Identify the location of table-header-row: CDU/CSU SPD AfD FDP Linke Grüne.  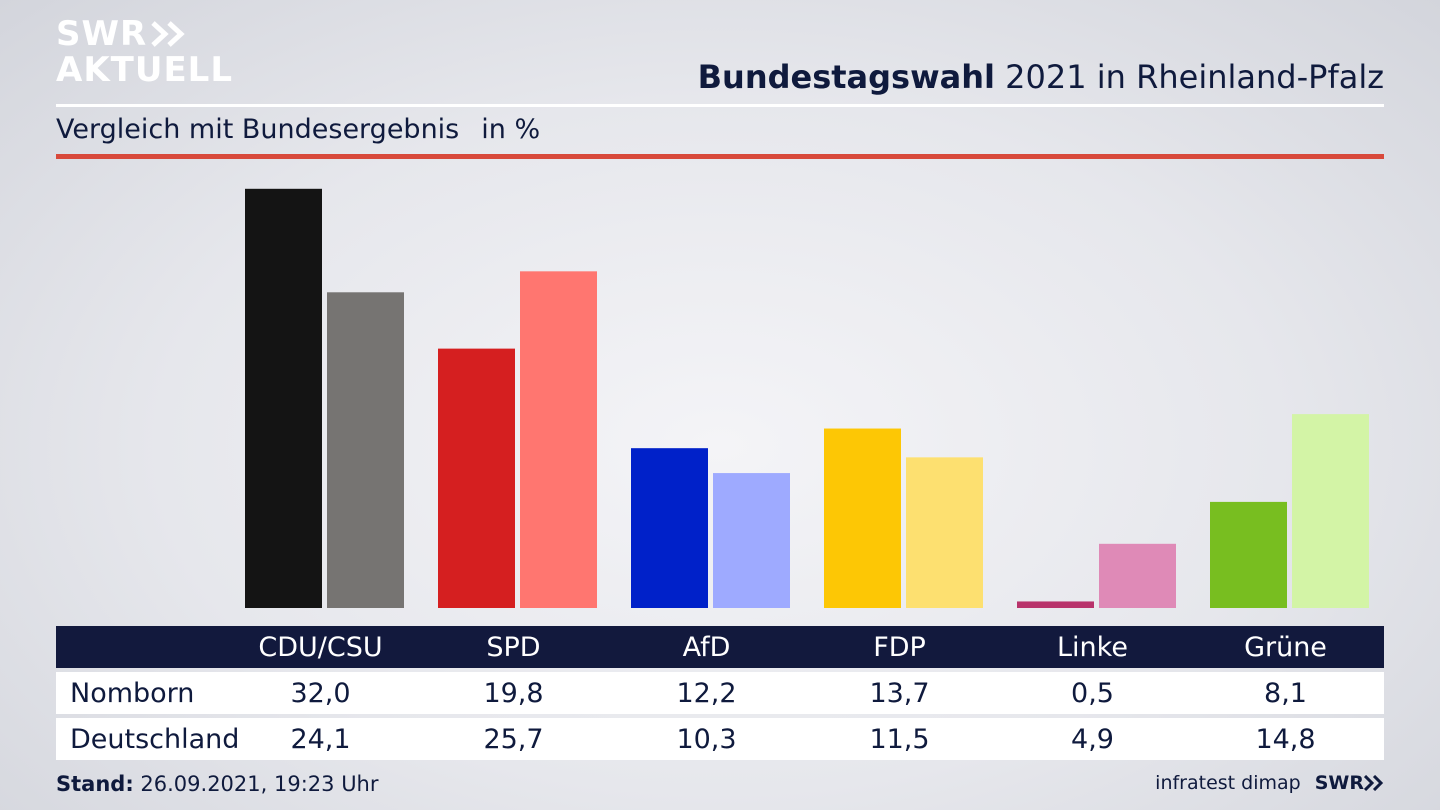
(720, 647).